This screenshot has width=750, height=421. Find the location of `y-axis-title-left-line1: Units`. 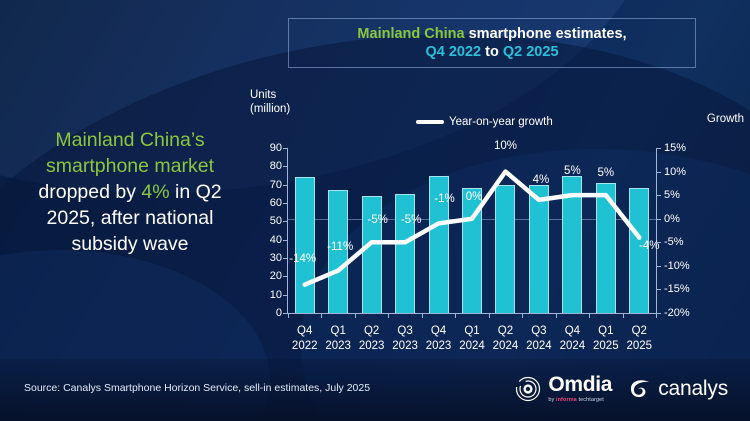

y-axis-title-left-line1: Units is located at coordinates (263, 95).